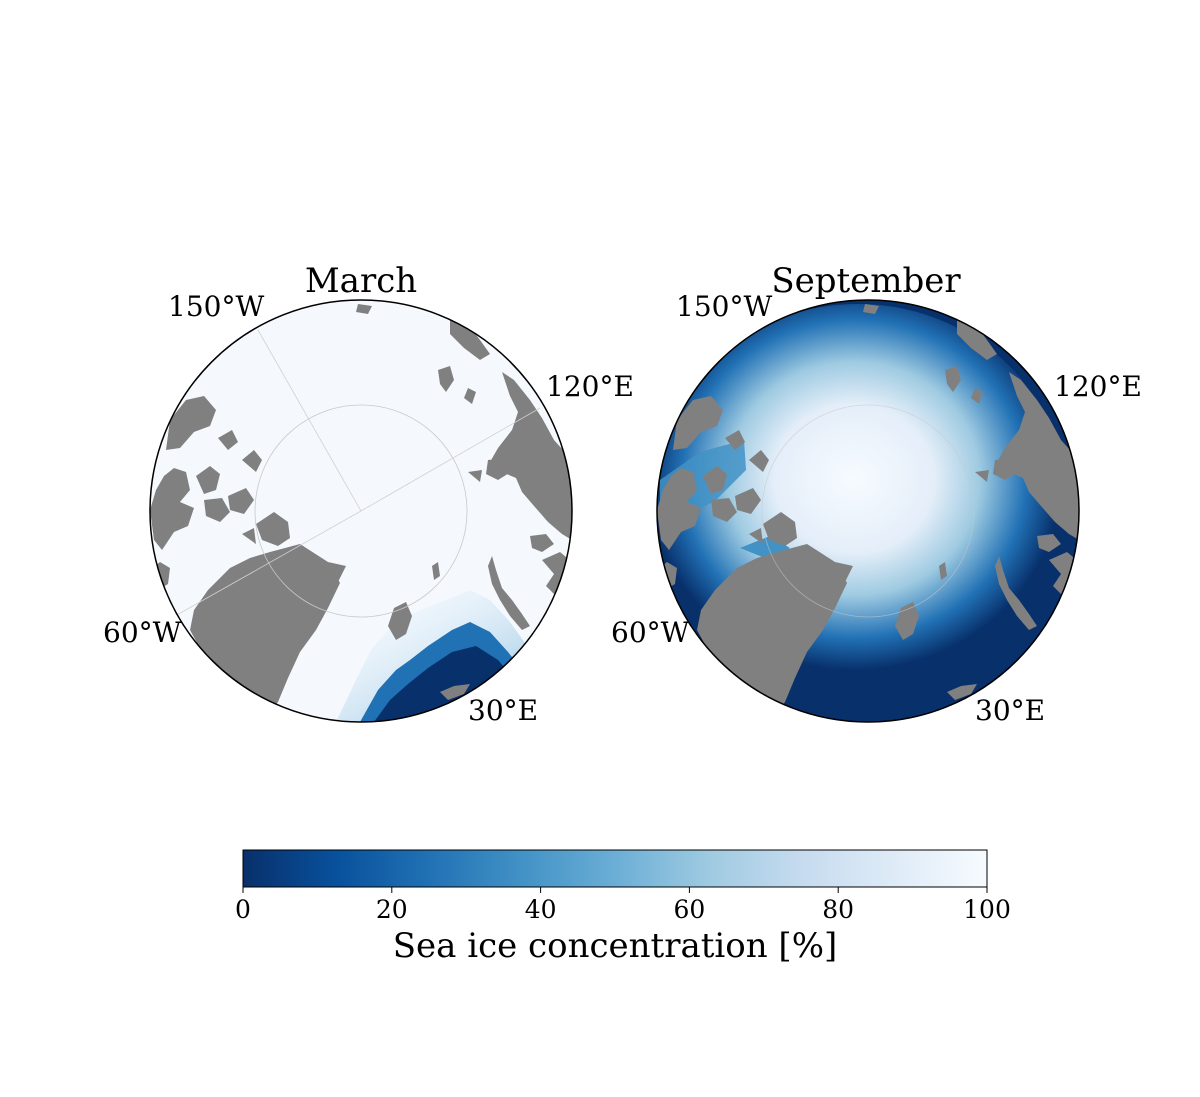 This screenshot has width=1200, height=1097. What do you see at coordinates (866, 281) in the screenshot?
I see `map-title: September` at bounding box center [866, 281].